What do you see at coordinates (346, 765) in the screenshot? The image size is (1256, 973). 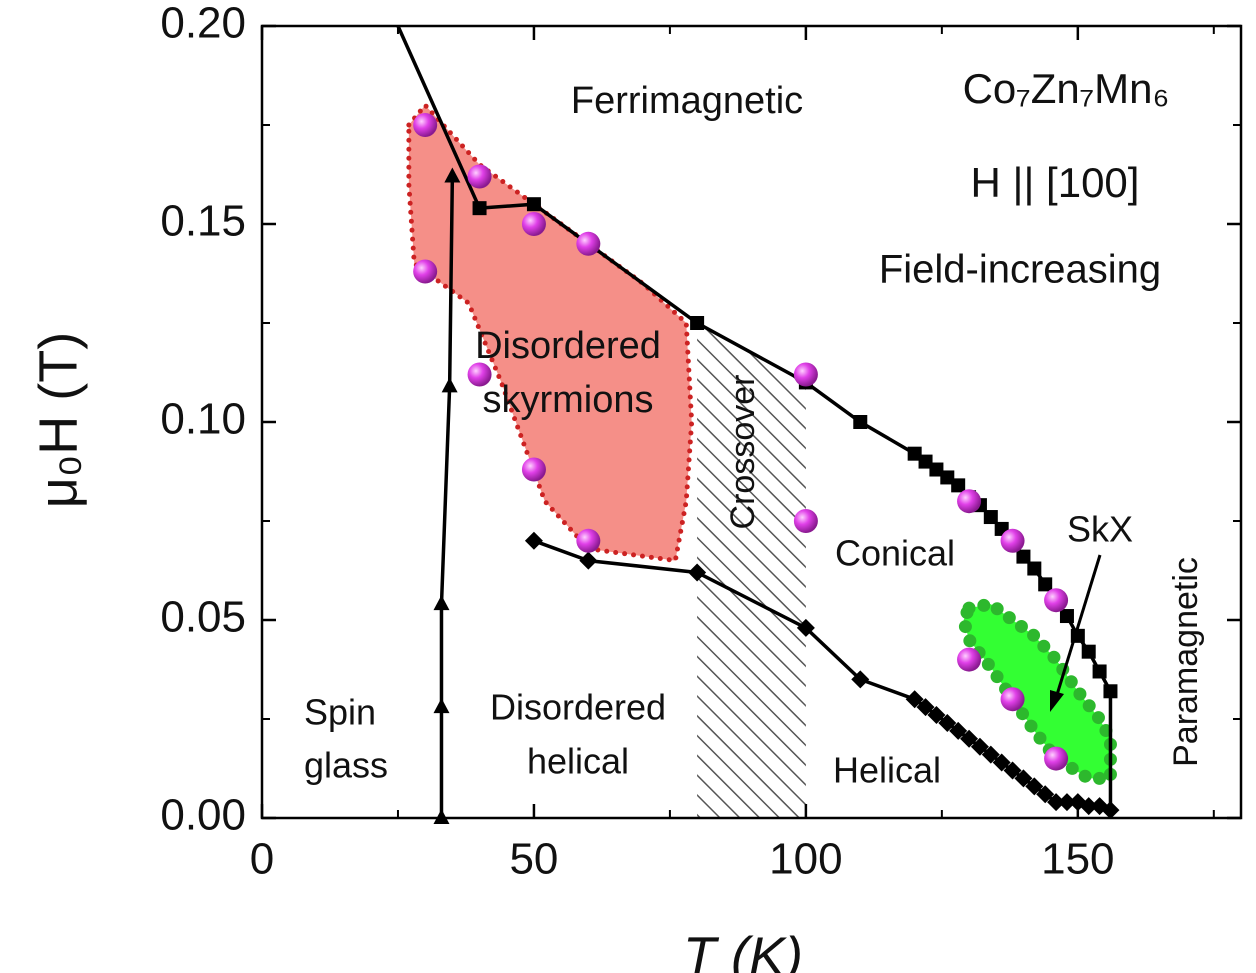 I see `annotation: glass` at bounding box center [346, 765].